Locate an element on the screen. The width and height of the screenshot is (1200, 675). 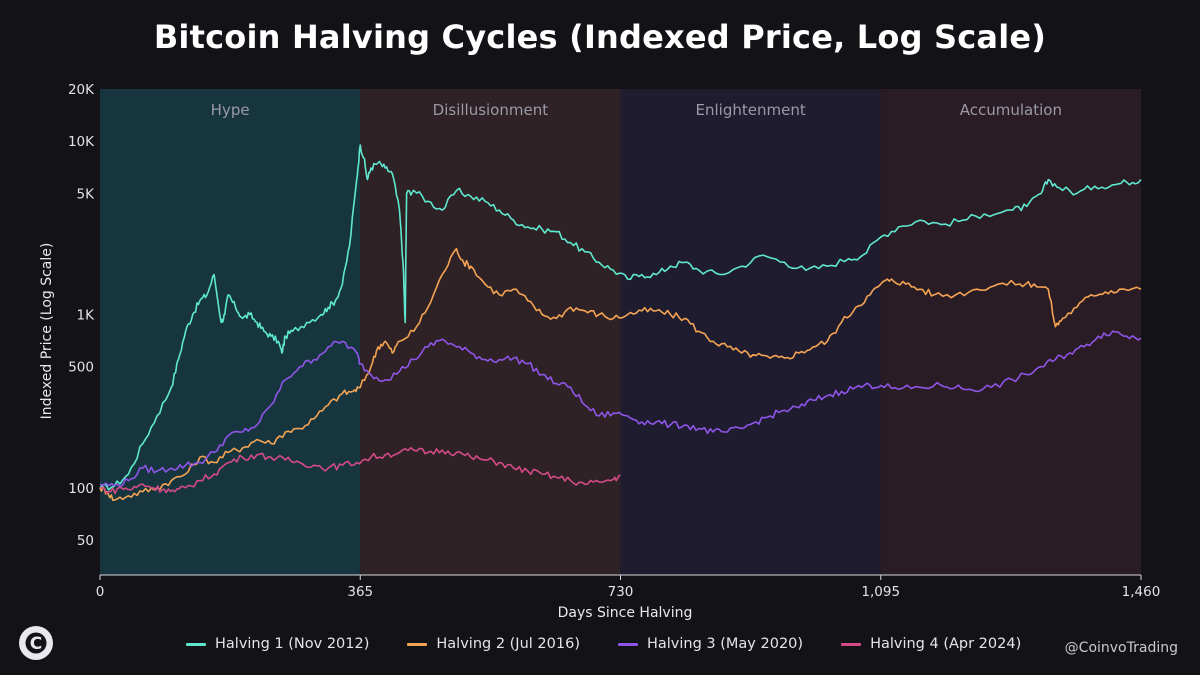
phase-label-3: Accumulation is located at coordinates (1011, 110).